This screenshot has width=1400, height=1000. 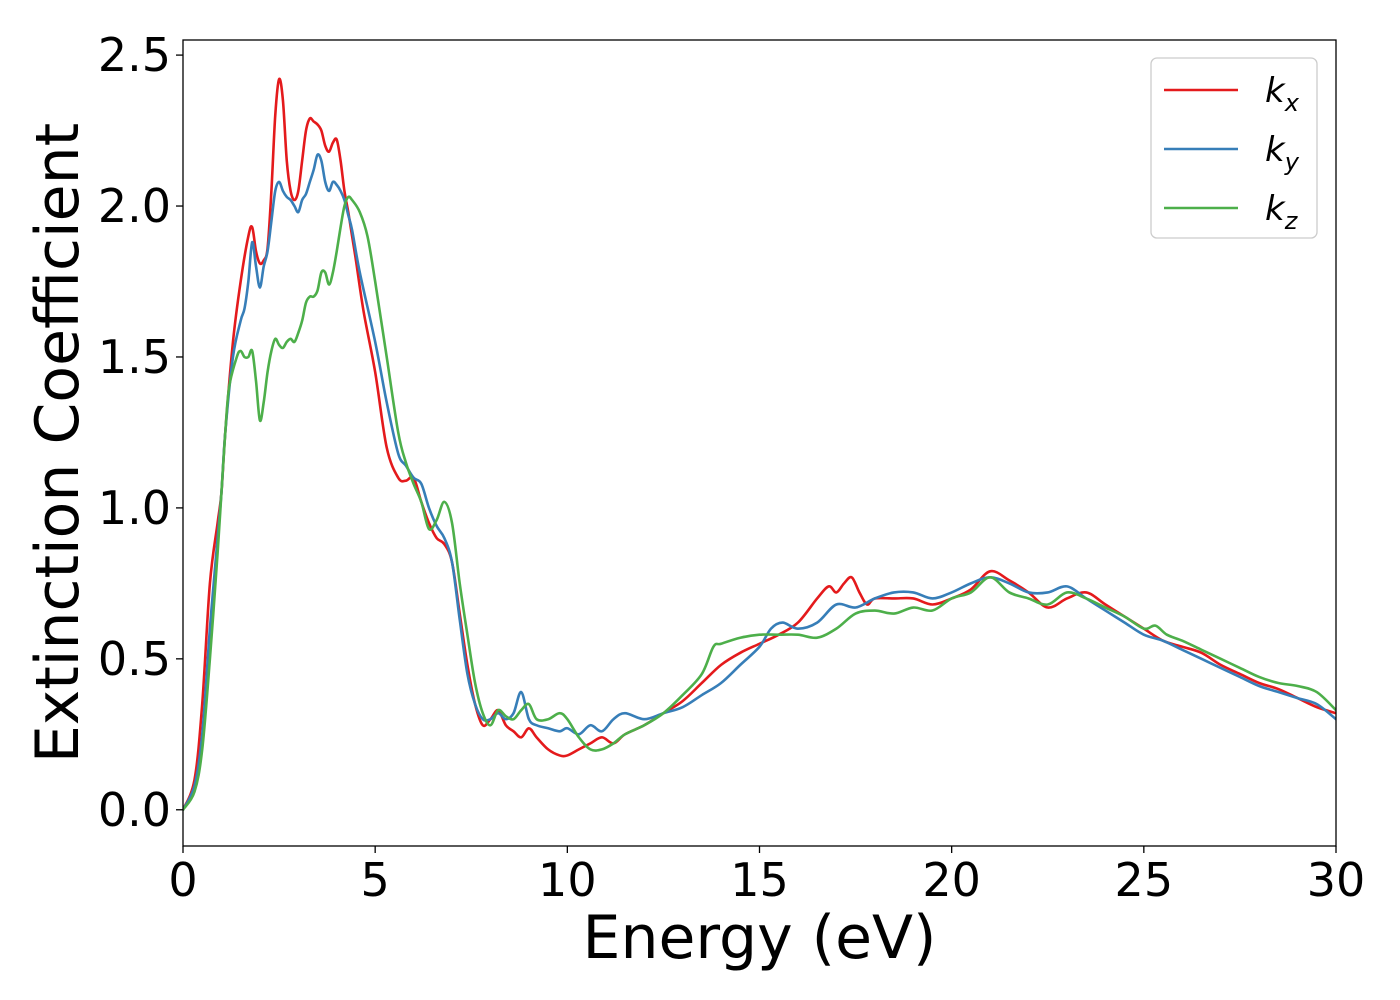 What do you see at coordinates (140, 432) in the screenshot?
I see `y-axis-ticks: 0.0 0.5 1.0 1.5 2.0 2.5` at bounding box center [140, 432].